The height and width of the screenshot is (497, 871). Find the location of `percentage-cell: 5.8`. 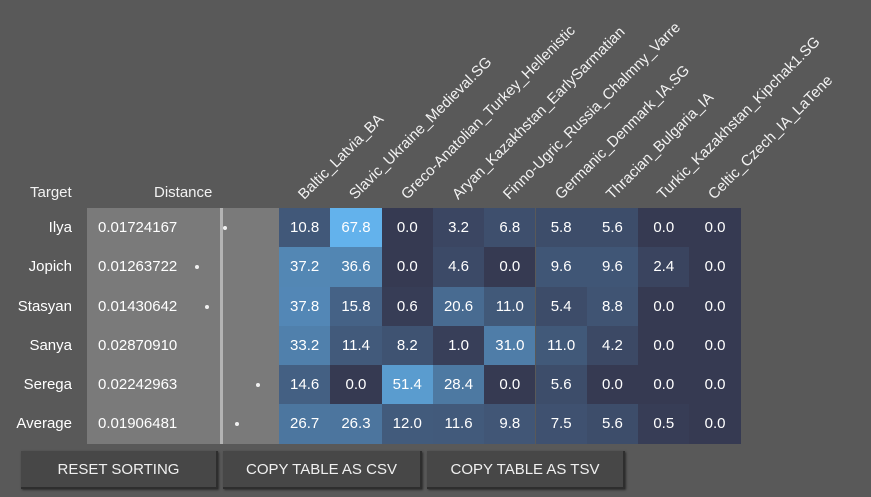

percentage-cell: 5.8 is located at coordinates (561, 228).